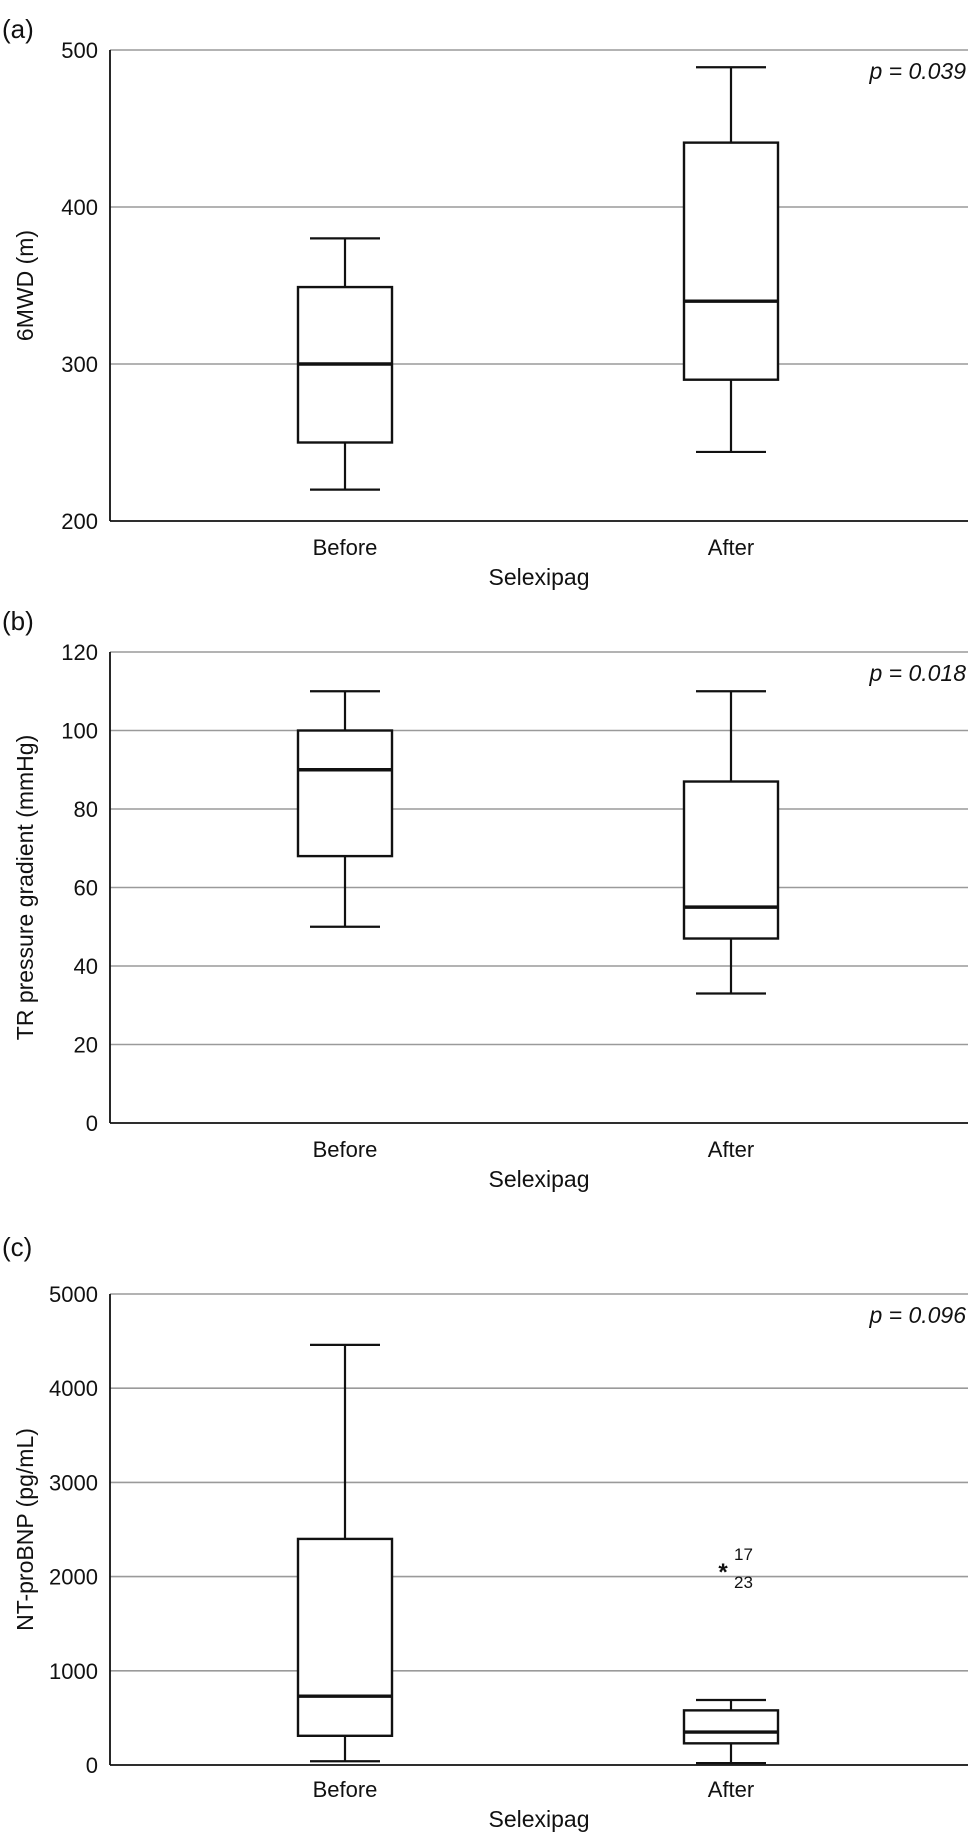  What do you see at coordinates (25, 285) in the screenshot?
I see `y-axis-label: 6MWD (m)` at bounding box center [25, 285].